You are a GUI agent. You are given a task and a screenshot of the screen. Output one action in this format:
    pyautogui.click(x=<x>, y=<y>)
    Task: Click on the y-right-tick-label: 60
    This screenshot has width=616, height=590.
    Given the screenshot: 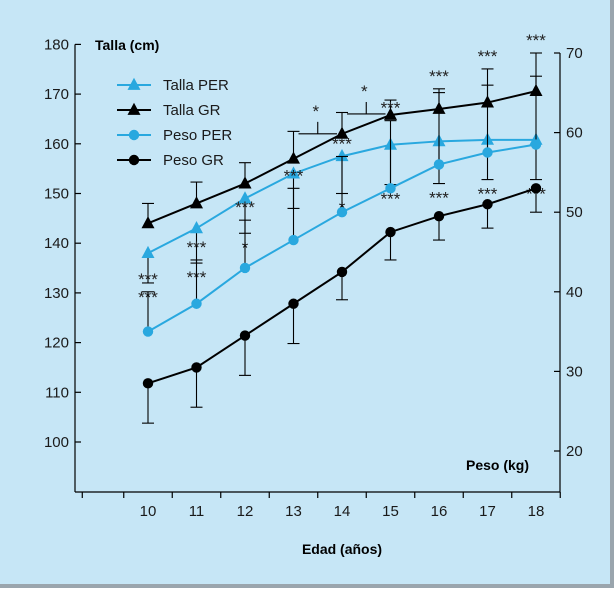 What is the action you would take?
    pyautogui.click(x=574, y=133)
    